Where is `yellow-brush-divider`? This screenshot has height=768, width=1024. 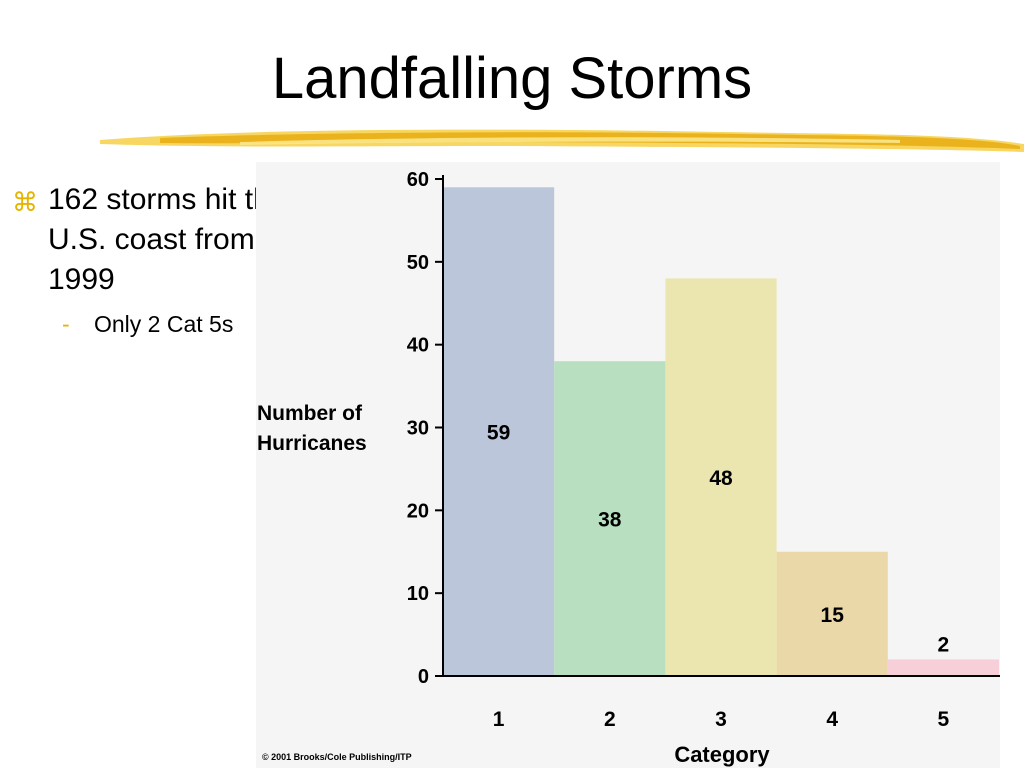 yellow-brush-divider is located at coordinates (562, 140).